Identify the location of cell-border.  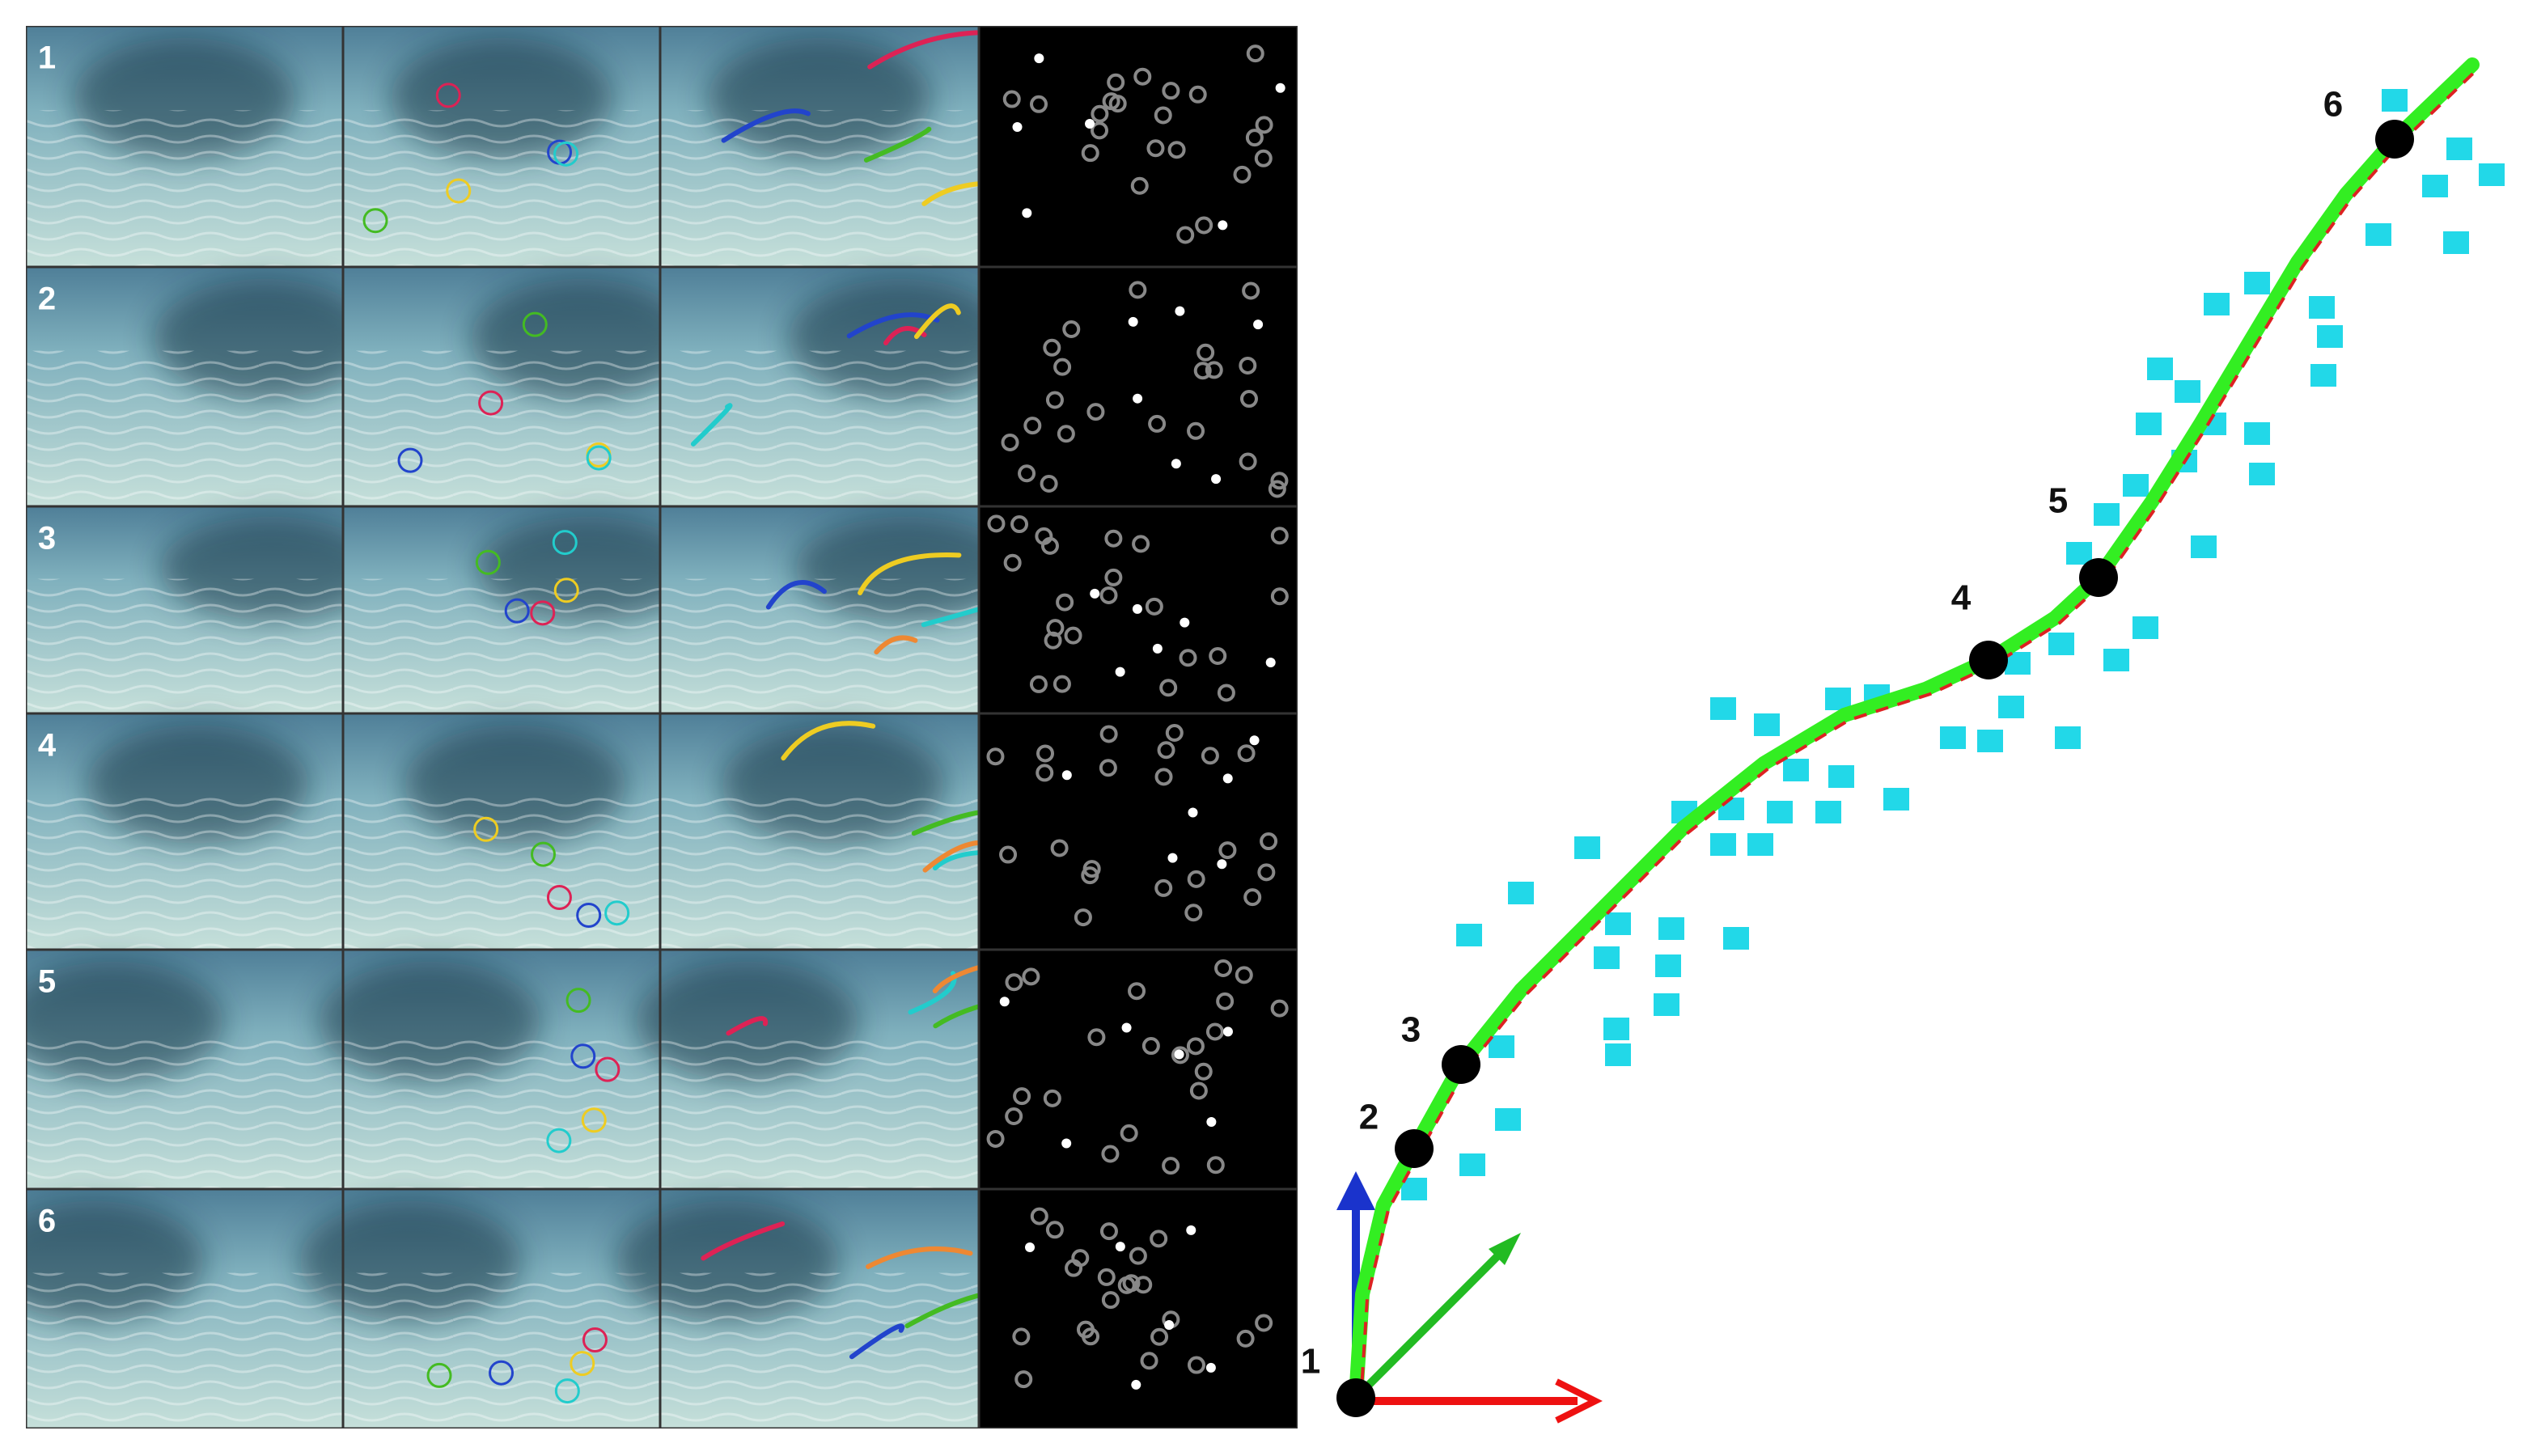
(1137, 1307).